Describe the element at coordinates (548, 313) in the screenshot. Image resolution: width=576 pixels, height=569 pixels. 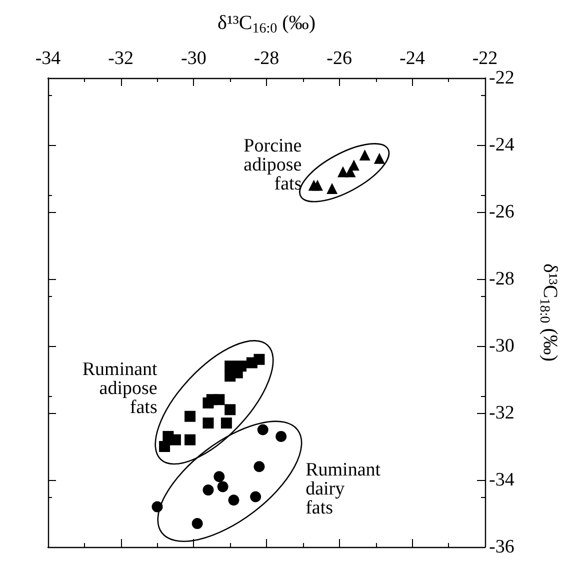
I see `y-axis-title: δ¹³C18:0 (‰)` at that location.